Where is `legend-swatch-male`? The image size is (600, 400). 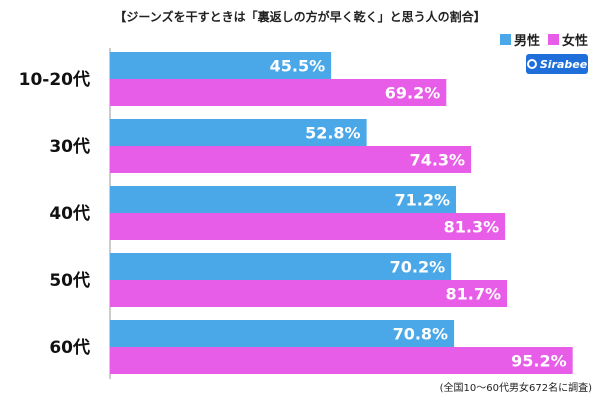 legend-swatch-male is located at coordinates (505, 39).